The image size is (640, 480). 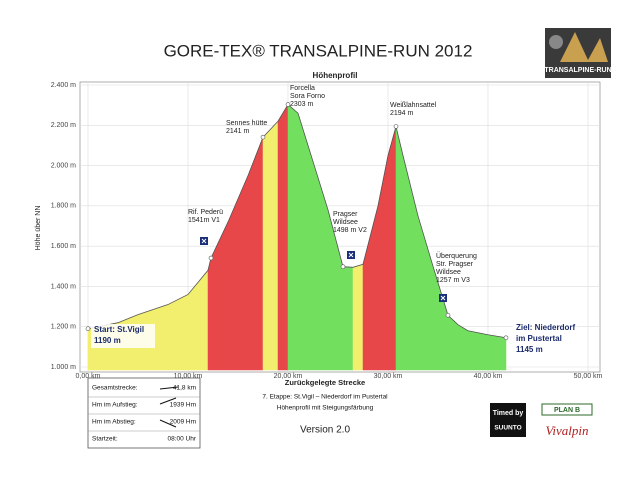 What do you see at coordinates (588, 376) in the screenshot?
I see `x-tick-label: 50,00 km` at bounding box center [588, 376].